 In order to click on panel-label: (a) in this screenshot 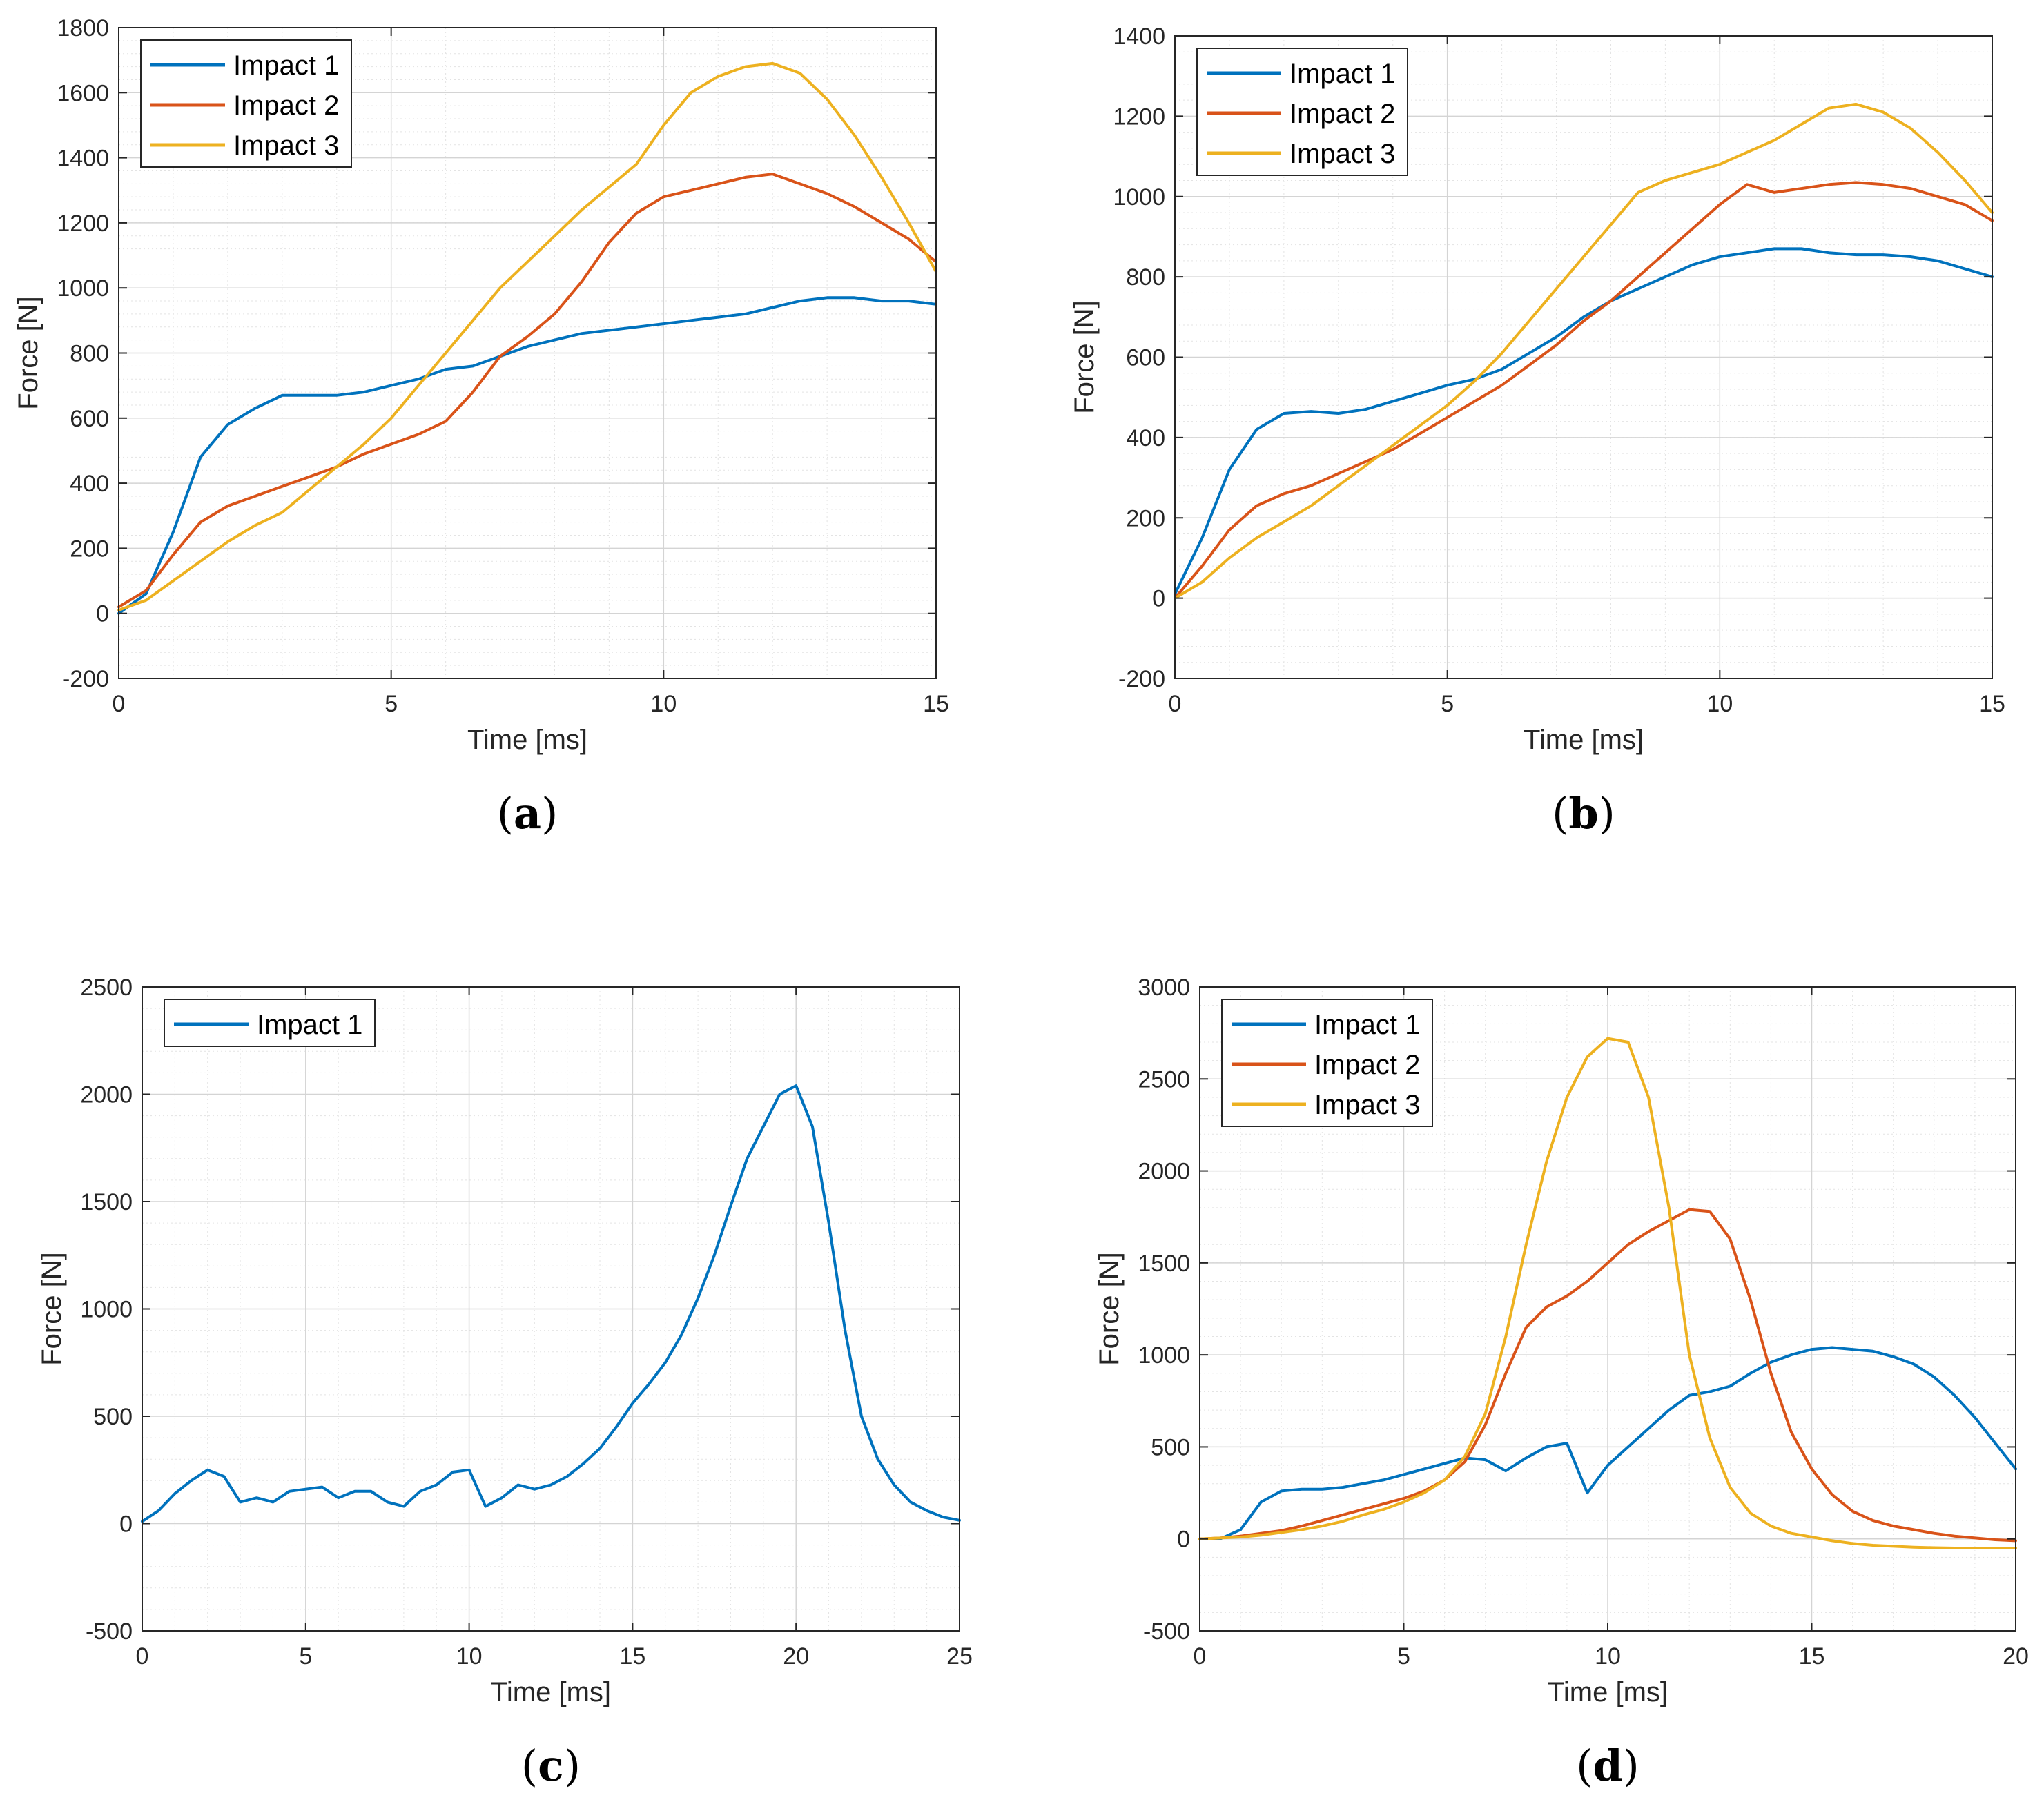, I will do `click(527, 813)`.